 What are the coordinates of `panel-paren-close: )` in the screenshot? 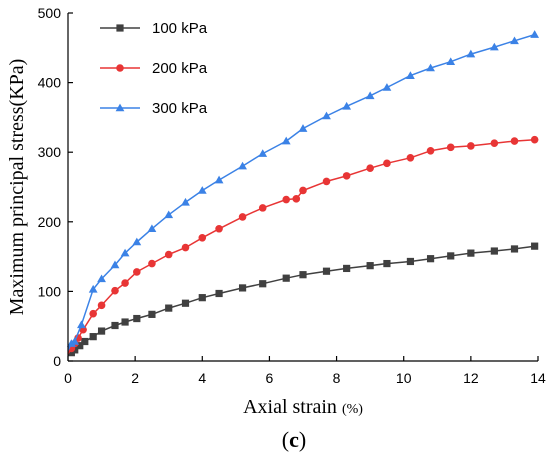 It's located at (302, 439).